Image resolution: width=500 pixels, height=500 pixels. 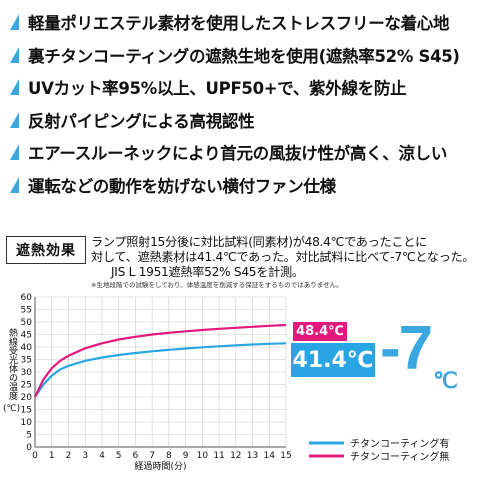 I want to click on effect-line-3: JIS L 1951遮熱率52% S45を計測。, so click(x=207, y=272).